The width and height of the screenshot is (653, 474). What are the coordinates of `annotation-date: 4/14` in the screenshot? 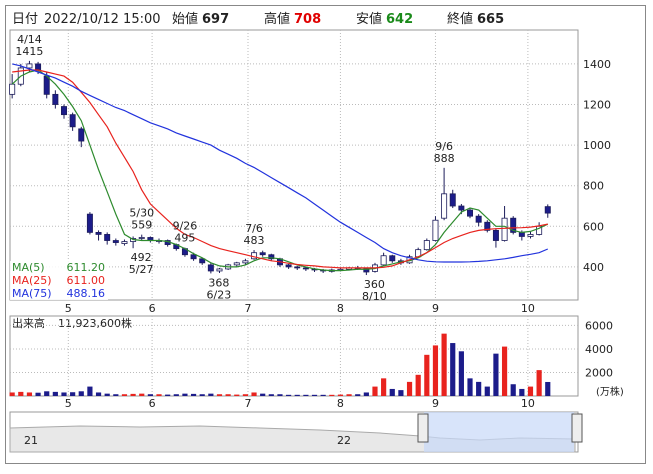 It's located at (29, 39).